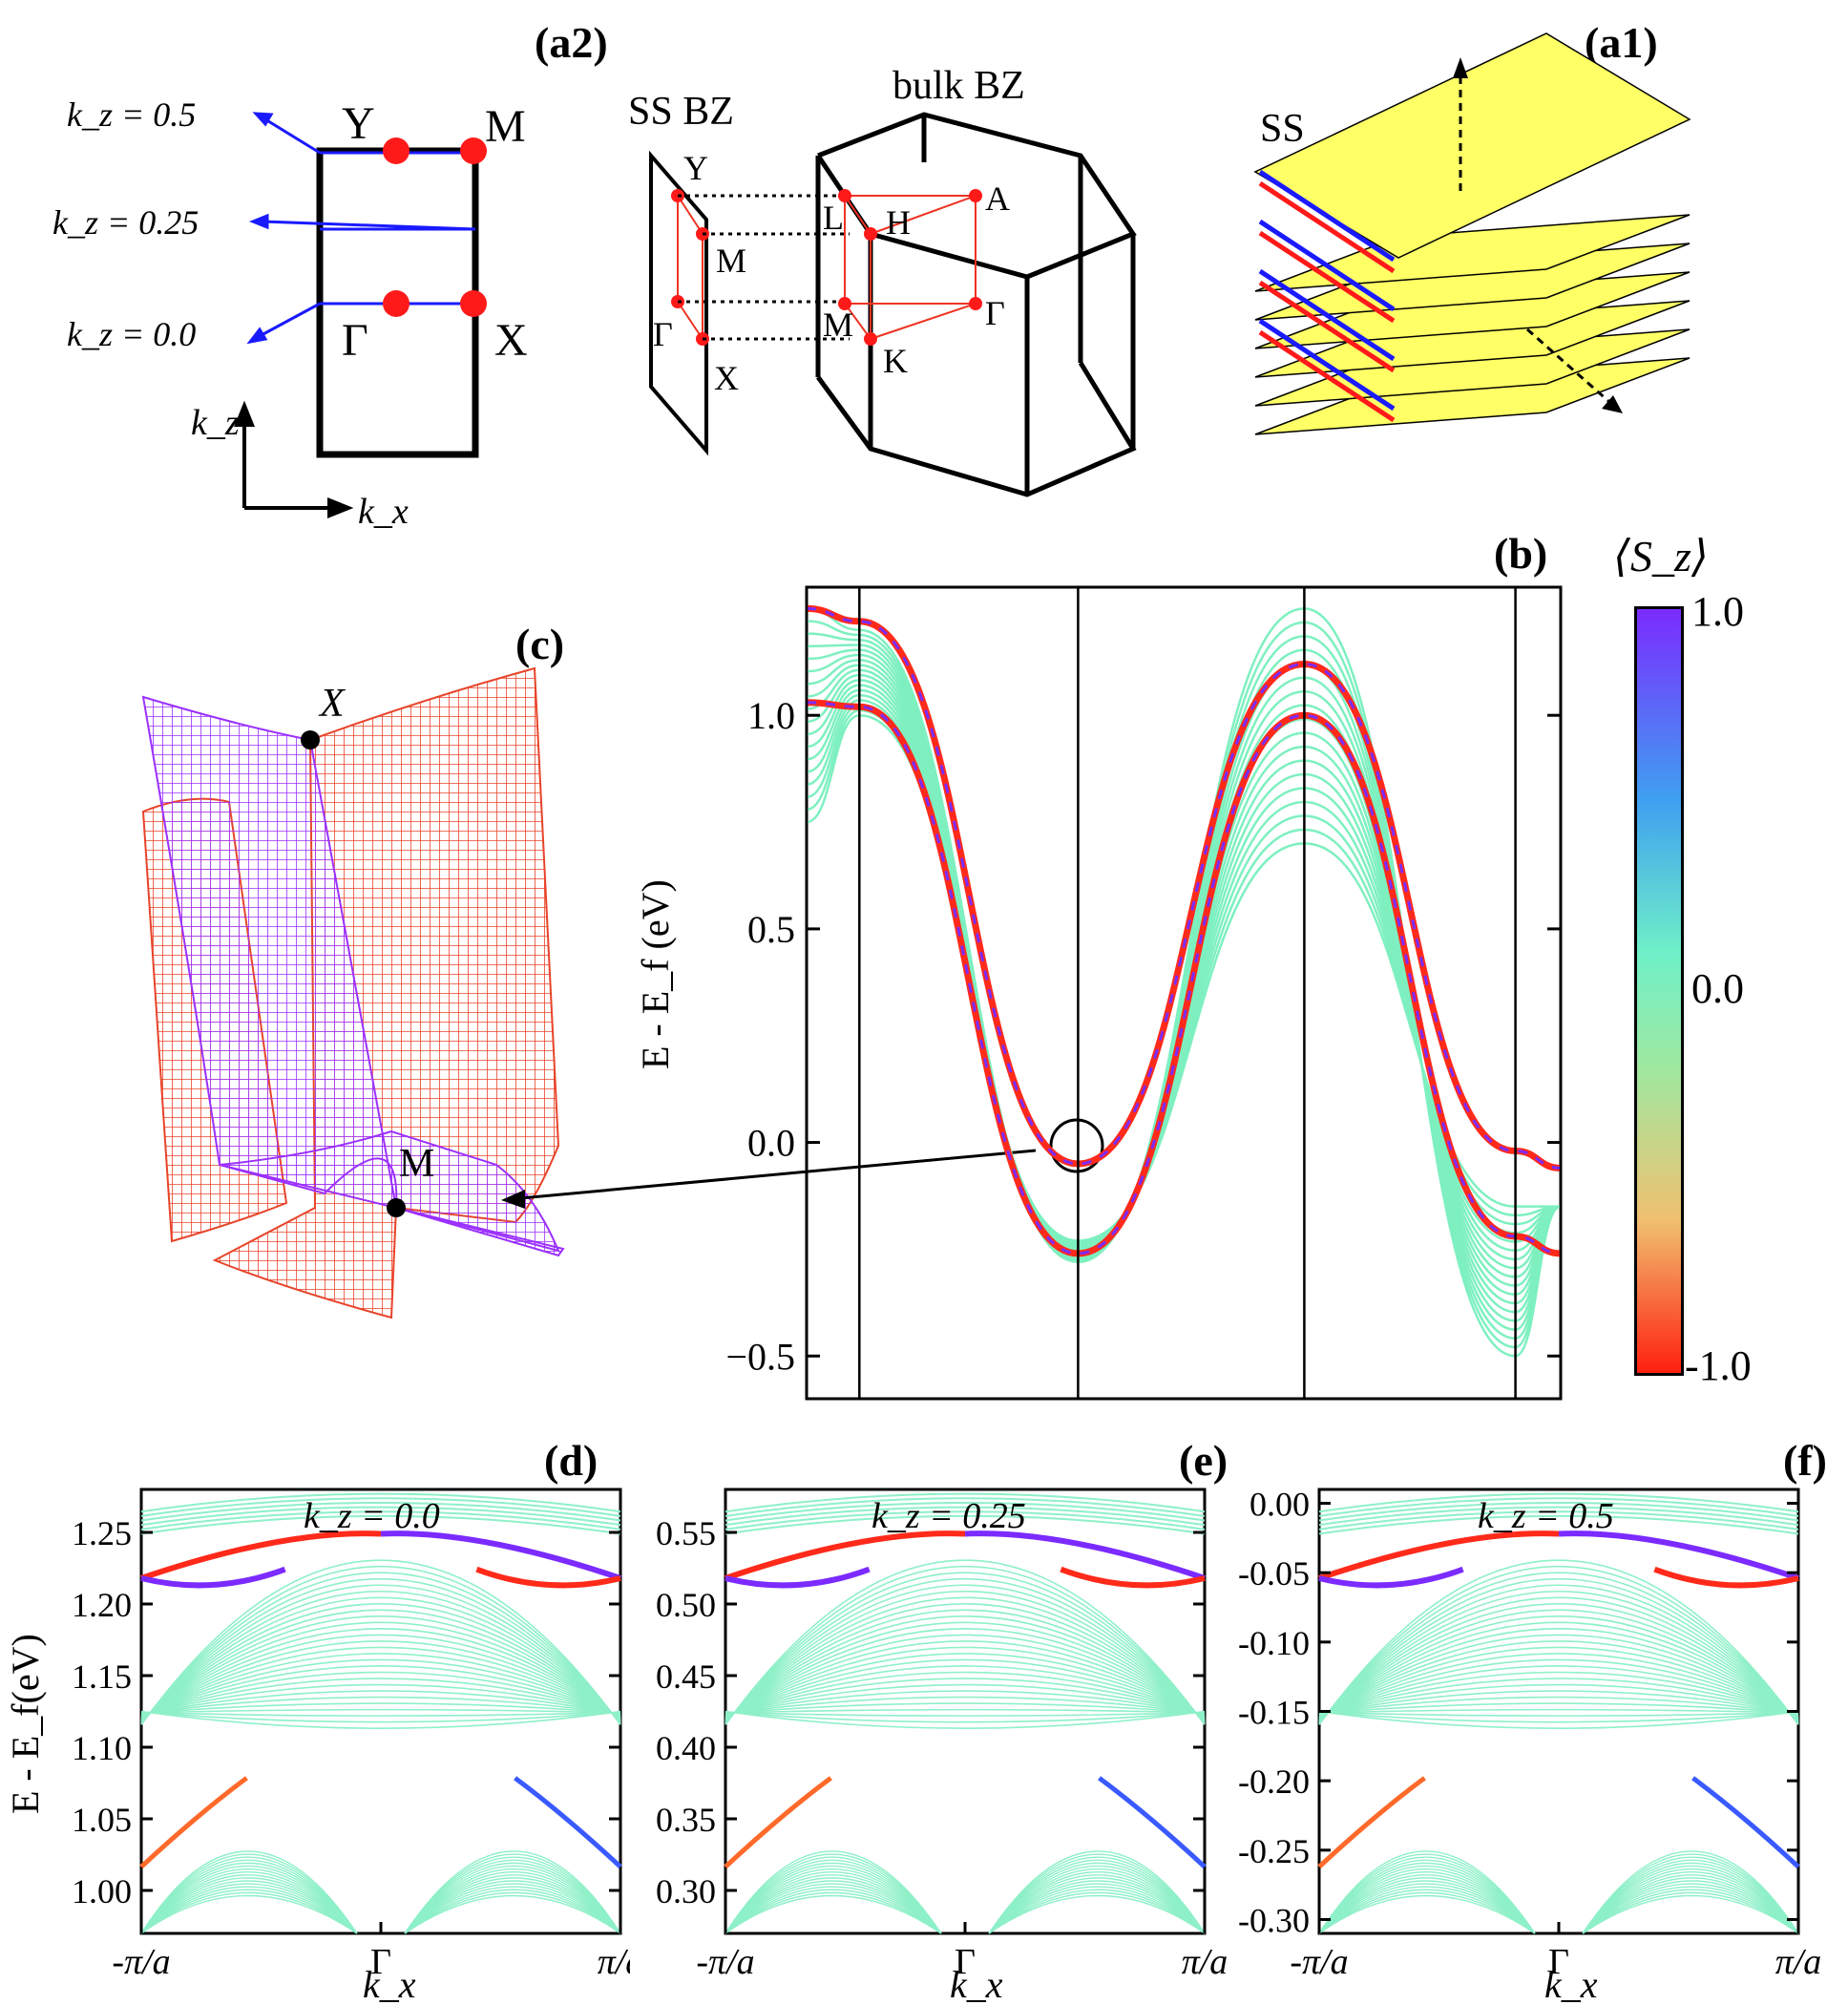 This screenshot has height=2005, width=1848. What do you see at coordinates (310, 740) in the screenshot?
I see `c-point-X` at bounding box center [310, 740].